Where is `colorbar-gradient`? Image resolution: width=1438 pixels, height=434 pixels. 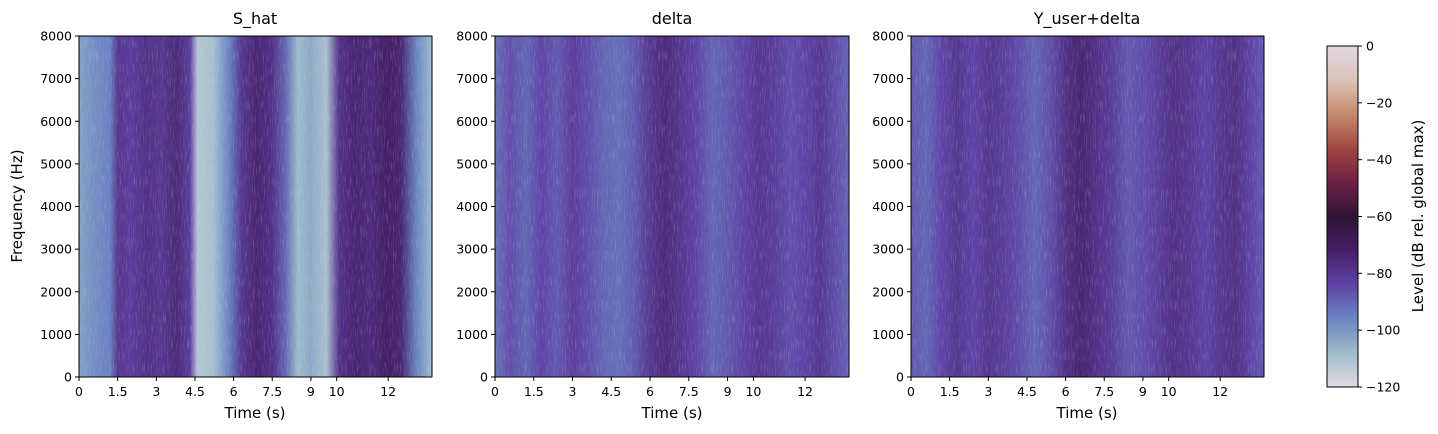 colorbar-gradient is located at coordinates (1342, 216).